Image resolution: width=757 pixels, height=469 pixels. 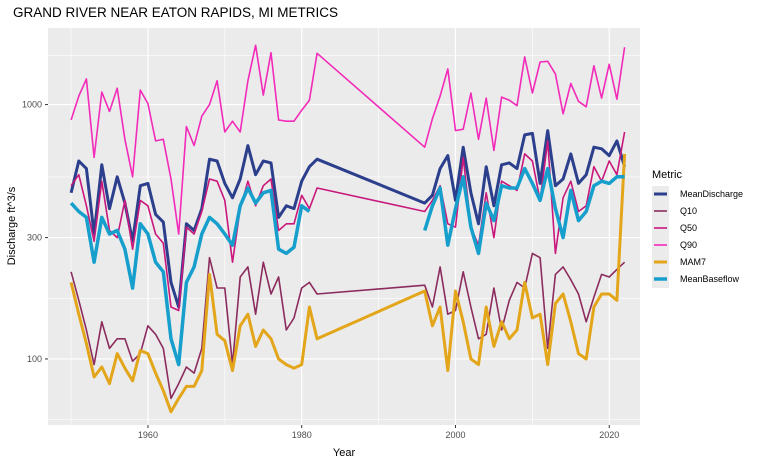 I want to click on legend-item-q90: Q90, so click(x=674, y=245).